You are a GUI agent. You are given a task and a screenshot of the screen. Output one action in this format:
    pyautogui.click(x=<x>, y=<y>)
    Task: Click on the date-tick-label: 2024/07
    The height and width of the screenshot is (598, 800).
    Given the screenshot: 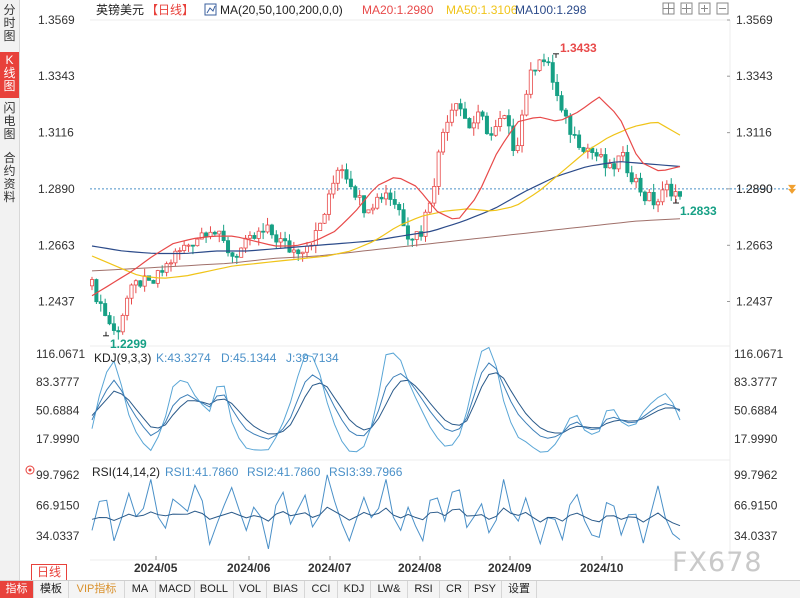 What is the action you would take?
    pyautogui.click(x=330, y=568)
    